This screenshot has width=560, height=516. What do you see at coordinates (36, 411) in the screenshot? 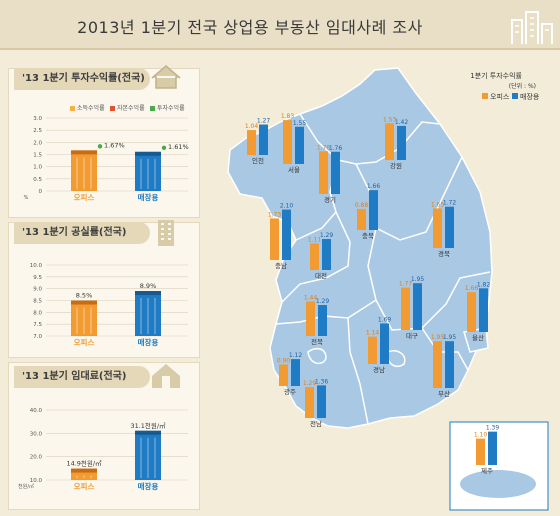
I see `y-tick-label: 40.0` at bounding box center [36, 411].